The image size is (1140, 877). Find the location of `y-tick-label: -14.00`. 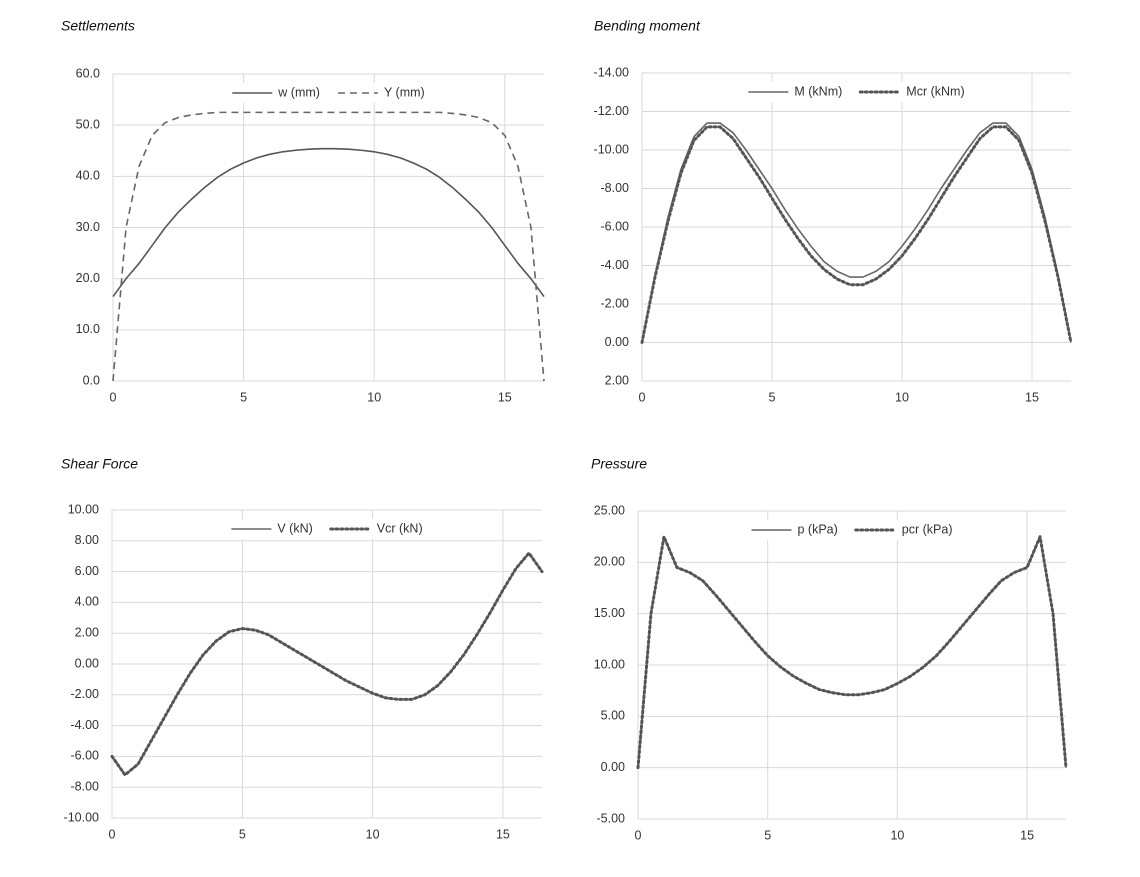

y-tick-label: -14.00 is located at coordinates (611, 72).